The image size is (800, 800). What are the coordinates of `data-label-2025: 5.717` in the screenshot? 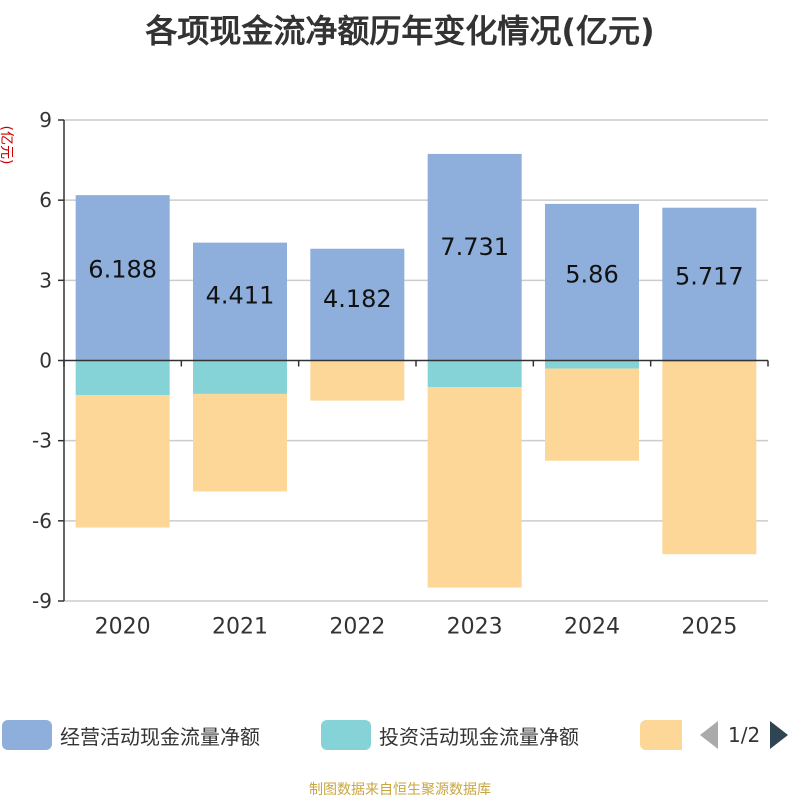 It's located at (709, 276).